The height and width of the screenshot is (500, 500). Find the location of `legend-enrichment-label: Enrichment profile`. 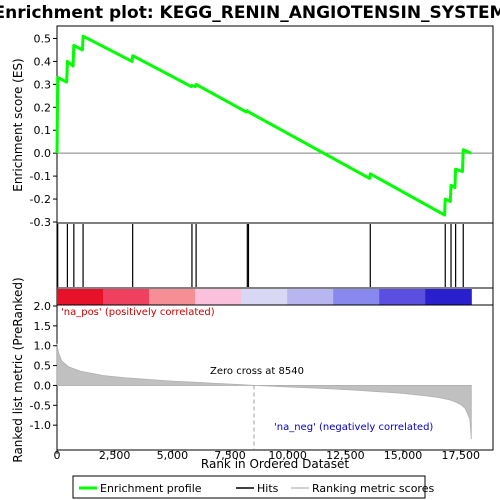

legend-enrichment-label: Enrichment profile is located at coordinates (151, 488).